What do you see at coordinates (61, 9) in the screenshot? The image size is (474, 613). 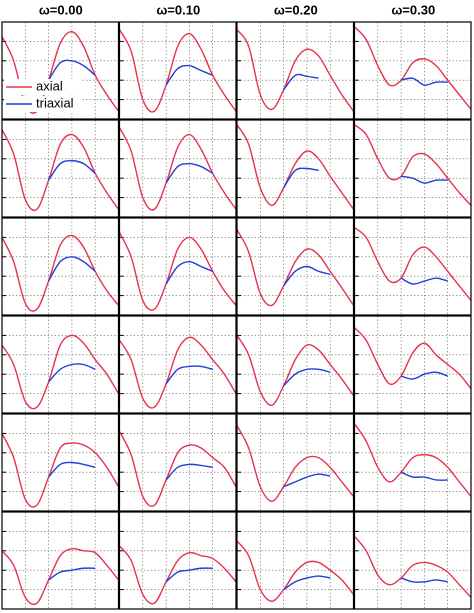 I see `panel-title: ω=0.00` at bounding box center [61, 9].